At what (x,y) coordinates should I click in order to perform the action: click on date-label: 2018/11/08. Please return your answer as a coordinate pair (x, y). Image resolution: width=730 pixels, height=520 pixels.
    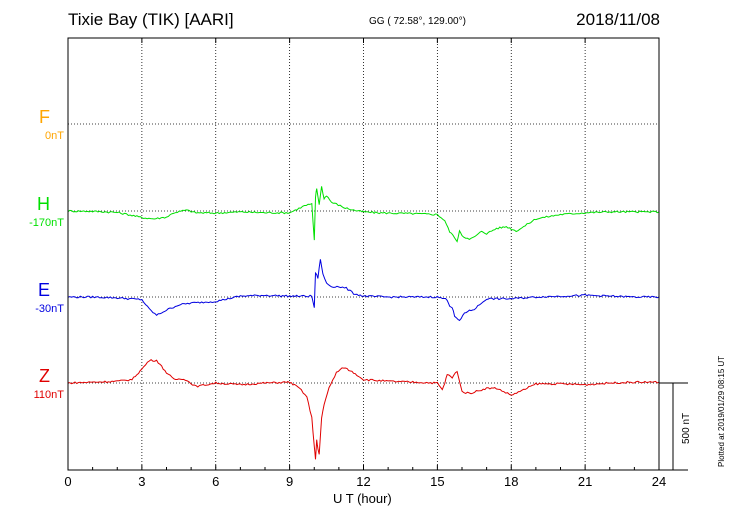
    Looking at the image, I should click on (618, 19).